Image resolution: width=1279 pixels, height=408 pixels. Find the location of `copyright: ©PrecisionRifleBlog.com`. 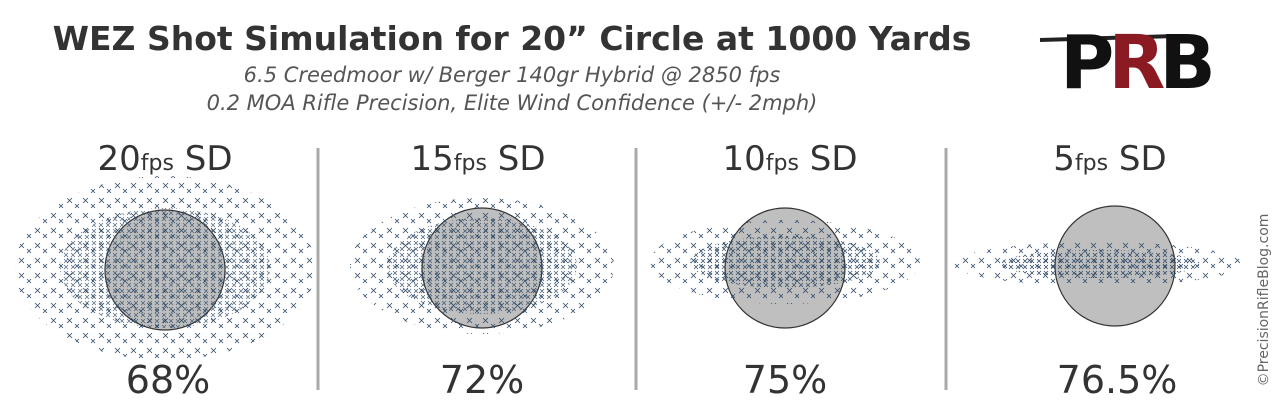

copyright: ©PrecisionRifleBlog.com is located at coordinates (1264, 300).